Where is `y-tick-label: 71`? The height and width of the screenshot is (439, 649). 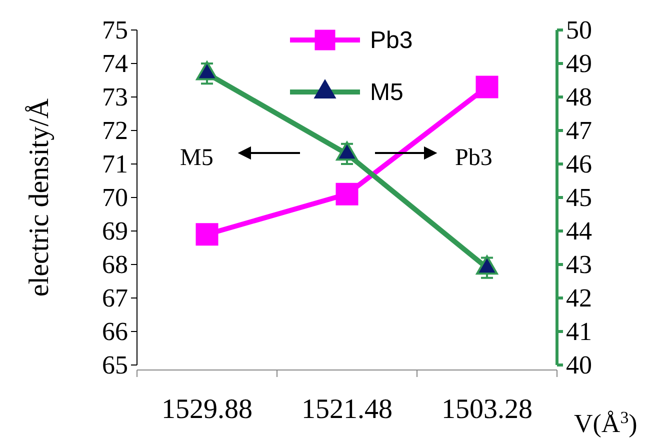
y-tick-label: 71 is located at coordinates (115, 163).